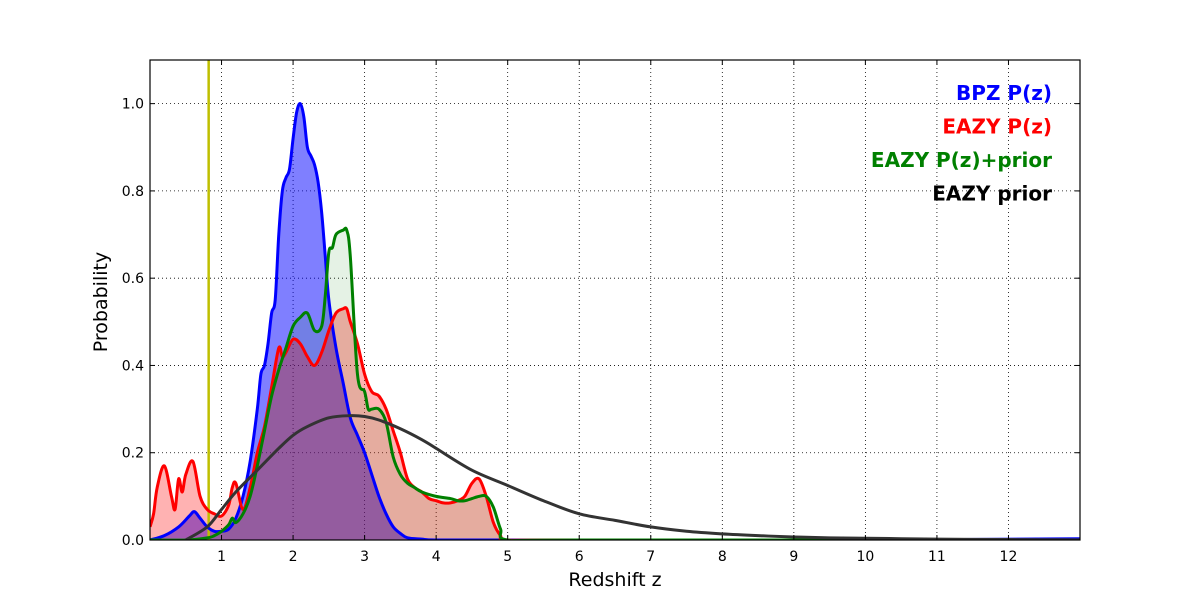 The height and width of the screenshot is (600, 1200). I want to click on x-tick-label: 6, so click(579, 557).